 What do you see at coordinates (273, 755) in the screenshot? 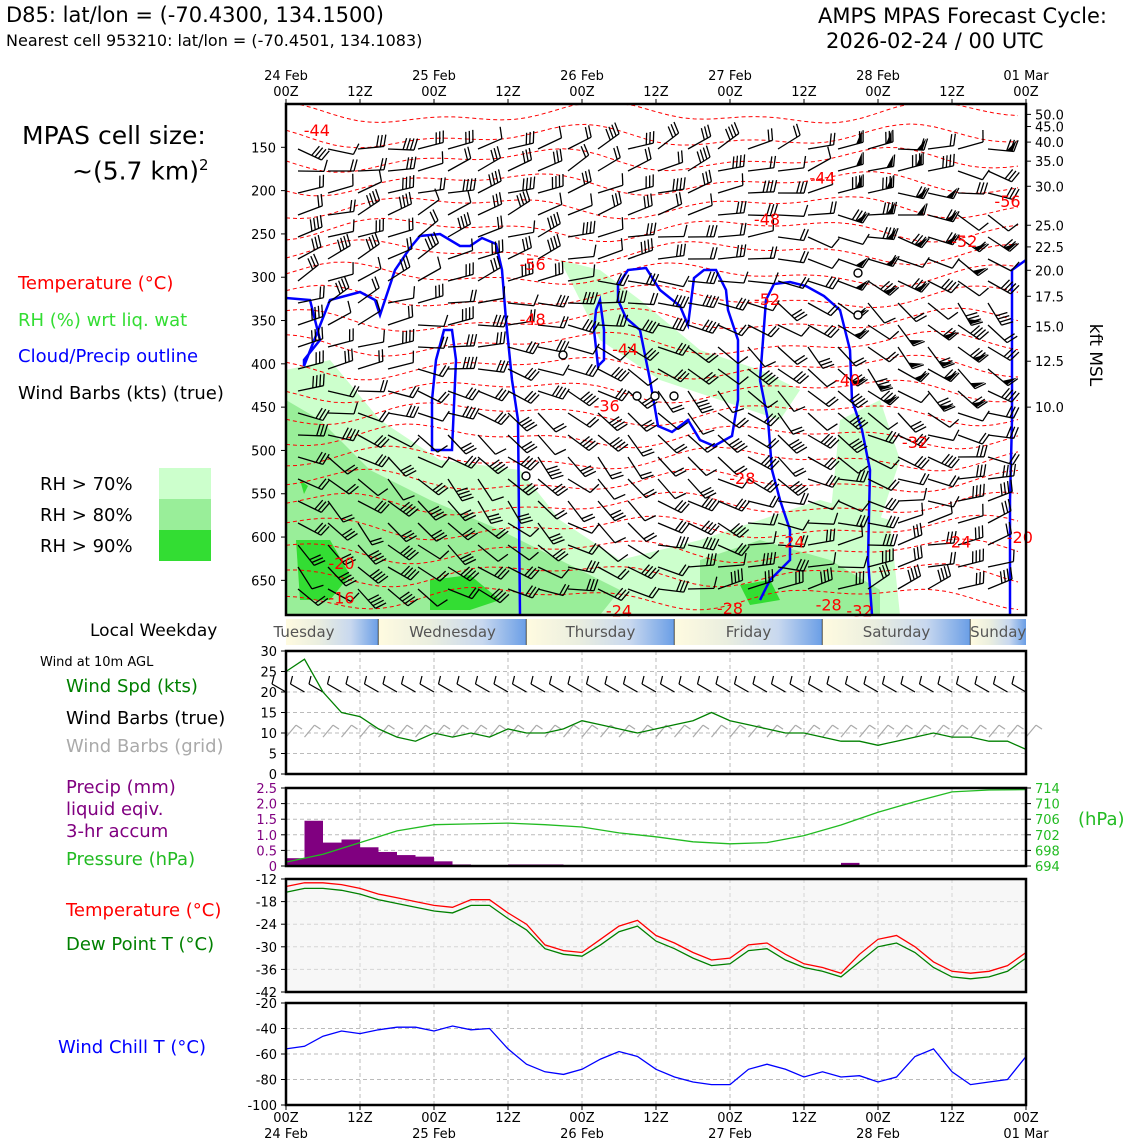
I see `wind-ytick-label: 5` at bounding box center [273, 755].